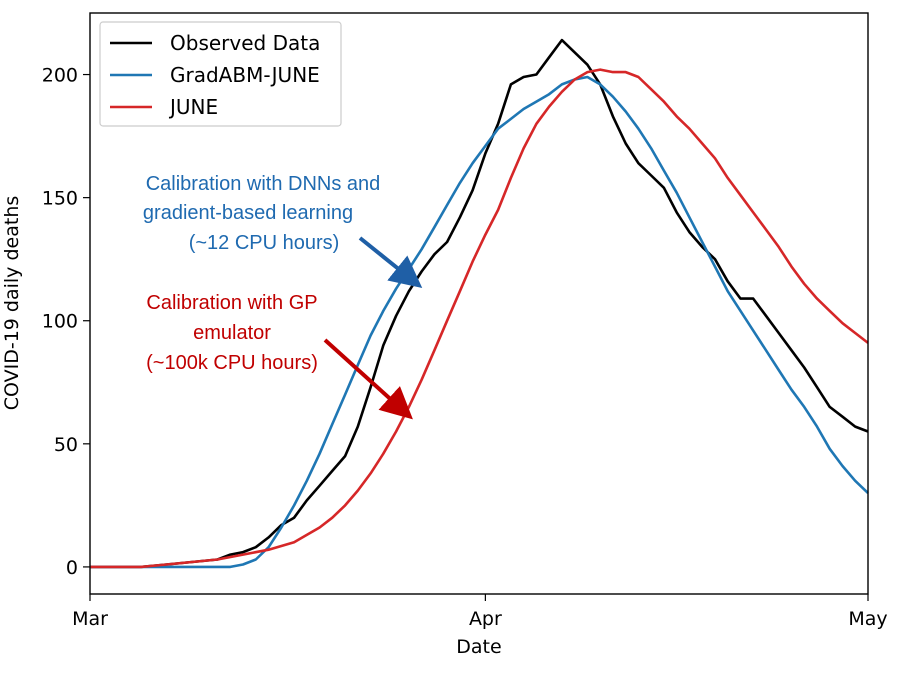 Image resolution: width=897 pixels, height=674 pixels. I want to click on y-tick-label: 150, so click(60, 199).